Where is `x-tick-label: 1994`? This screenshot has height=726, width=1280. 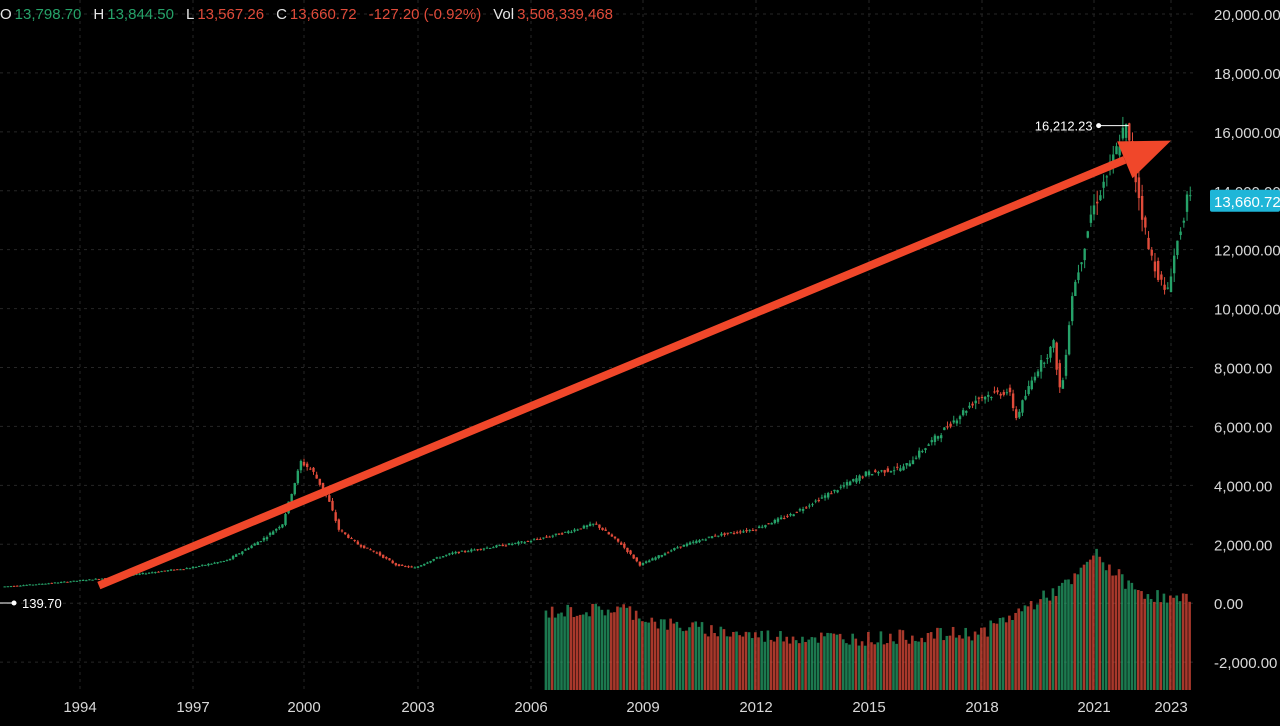
x-tick-label: 1994 is located at coordinates (79, 707).